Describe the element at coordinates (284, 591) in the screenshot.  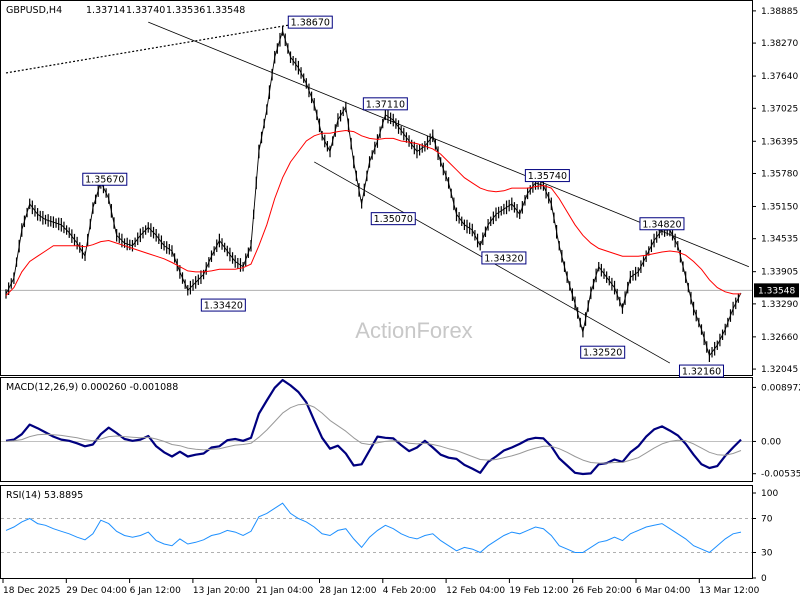
I see `time-axis-label: 21 Jan 04:00` at that location.